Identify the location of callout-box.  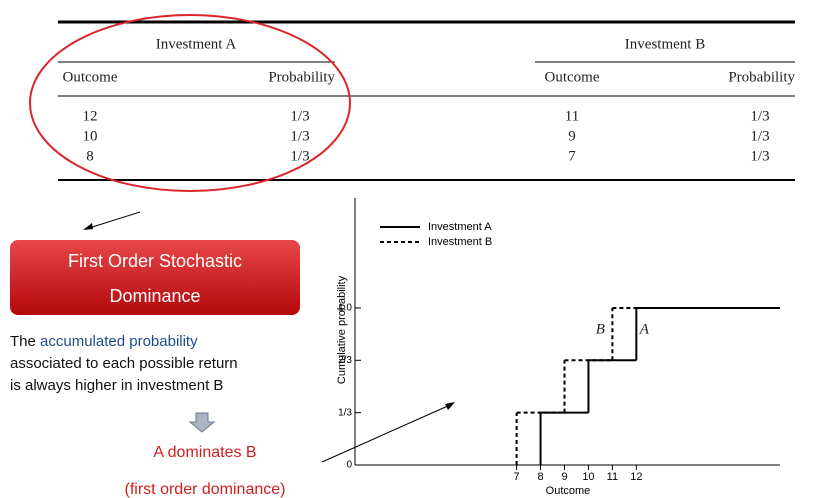
(155, 277).